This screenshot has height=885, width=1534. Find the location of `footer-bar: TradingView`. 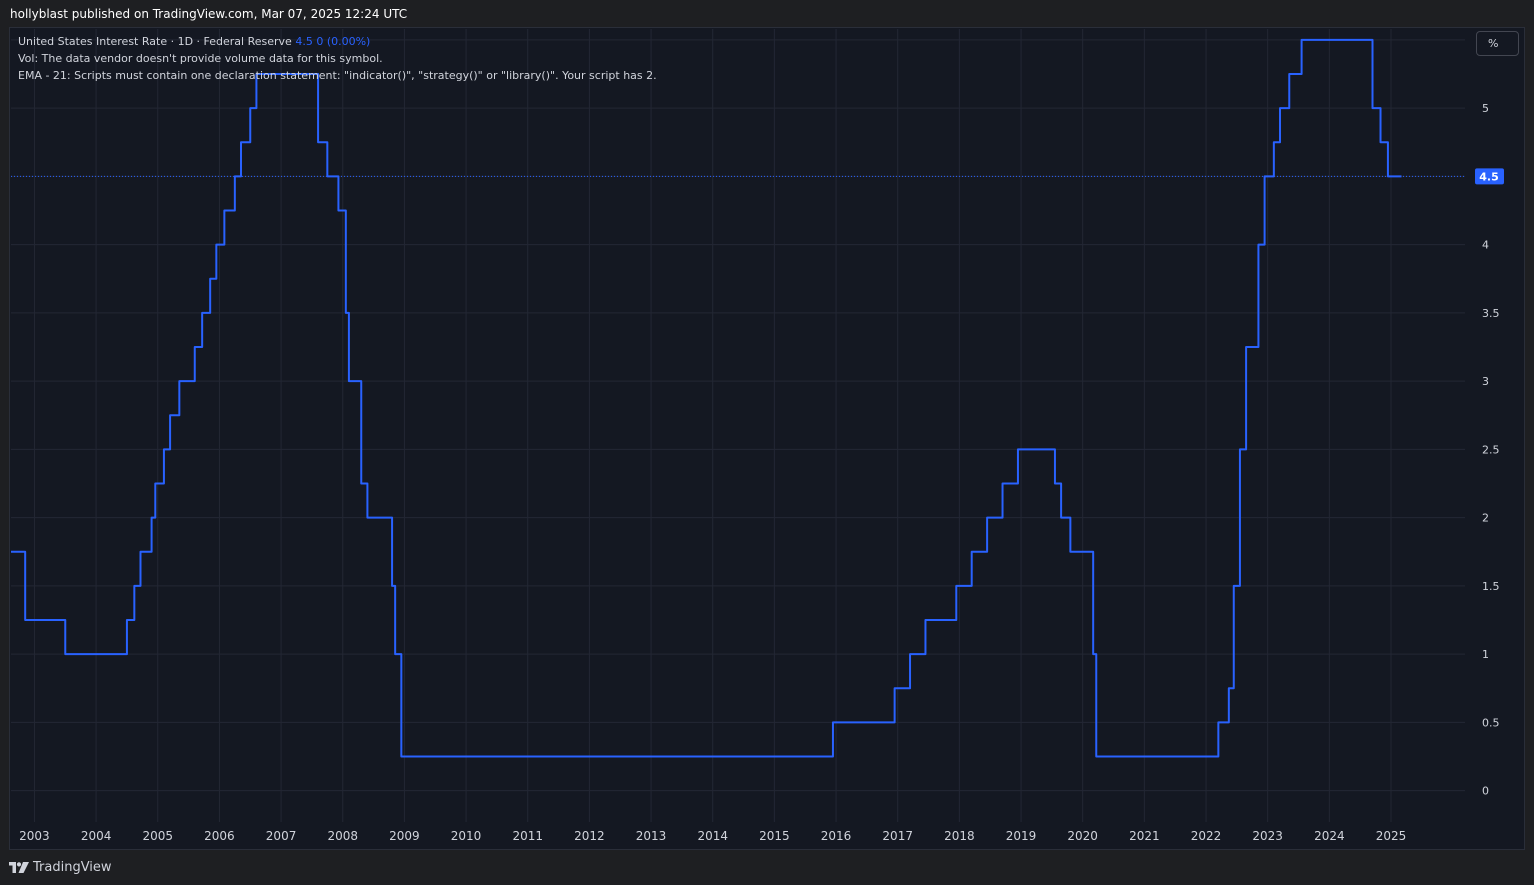

footer-bar: TradingView is located at coordinates (767, 868).